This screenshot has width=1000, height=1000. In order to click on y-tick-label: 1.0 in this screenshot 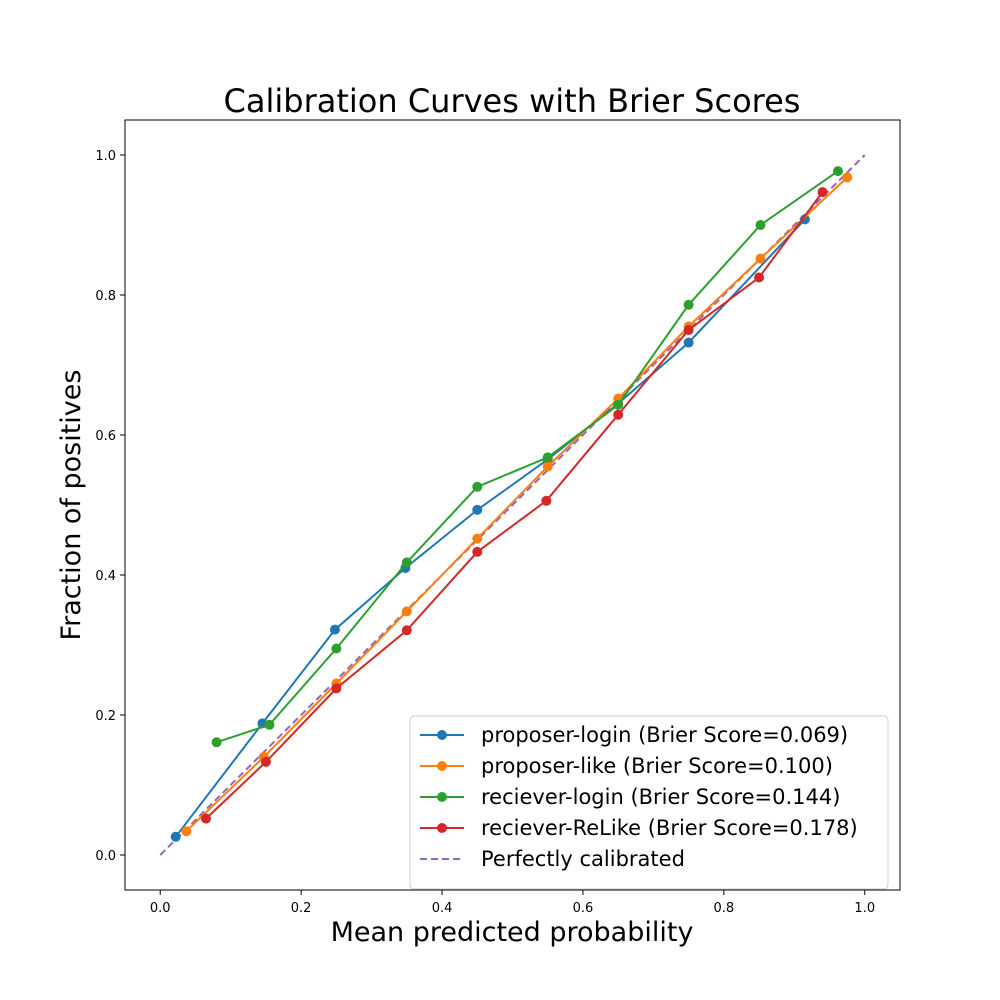, I will do `click(105, 156)`.